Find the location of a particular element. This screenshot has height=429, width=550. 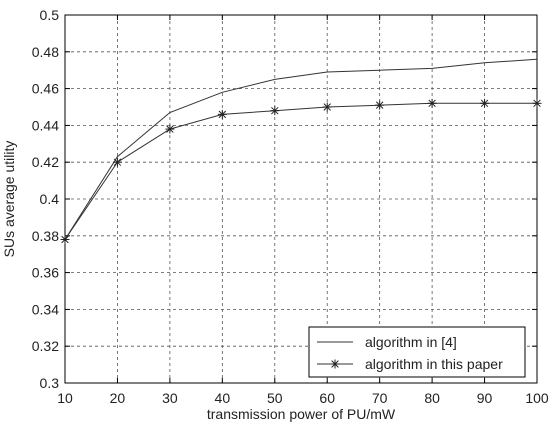

x-axis-label: transmission power of PU/mW is located at coordinates (301, 414).